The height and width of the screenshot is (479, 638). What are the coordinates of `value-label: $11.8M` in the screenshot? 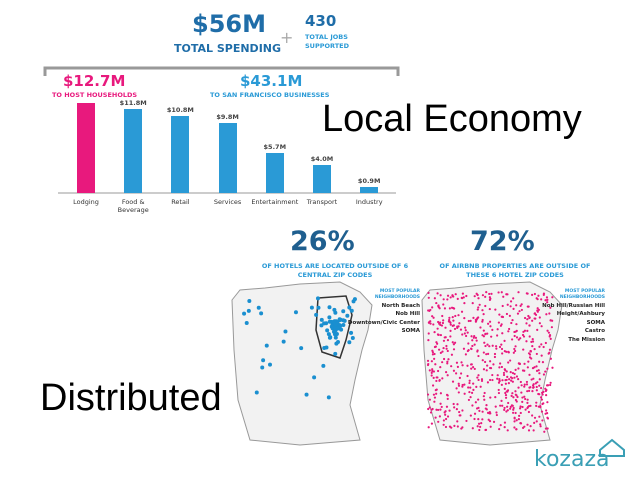 It's located at (133, 103).